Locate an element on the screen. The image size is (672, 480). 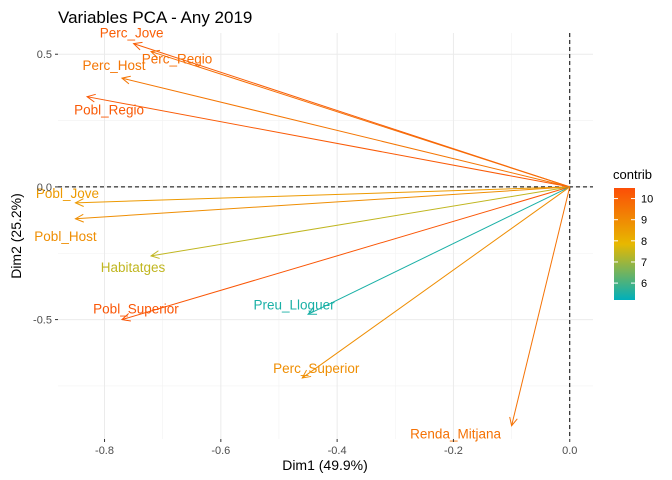
arrow-habitatges is located at coordinates (360, 221).